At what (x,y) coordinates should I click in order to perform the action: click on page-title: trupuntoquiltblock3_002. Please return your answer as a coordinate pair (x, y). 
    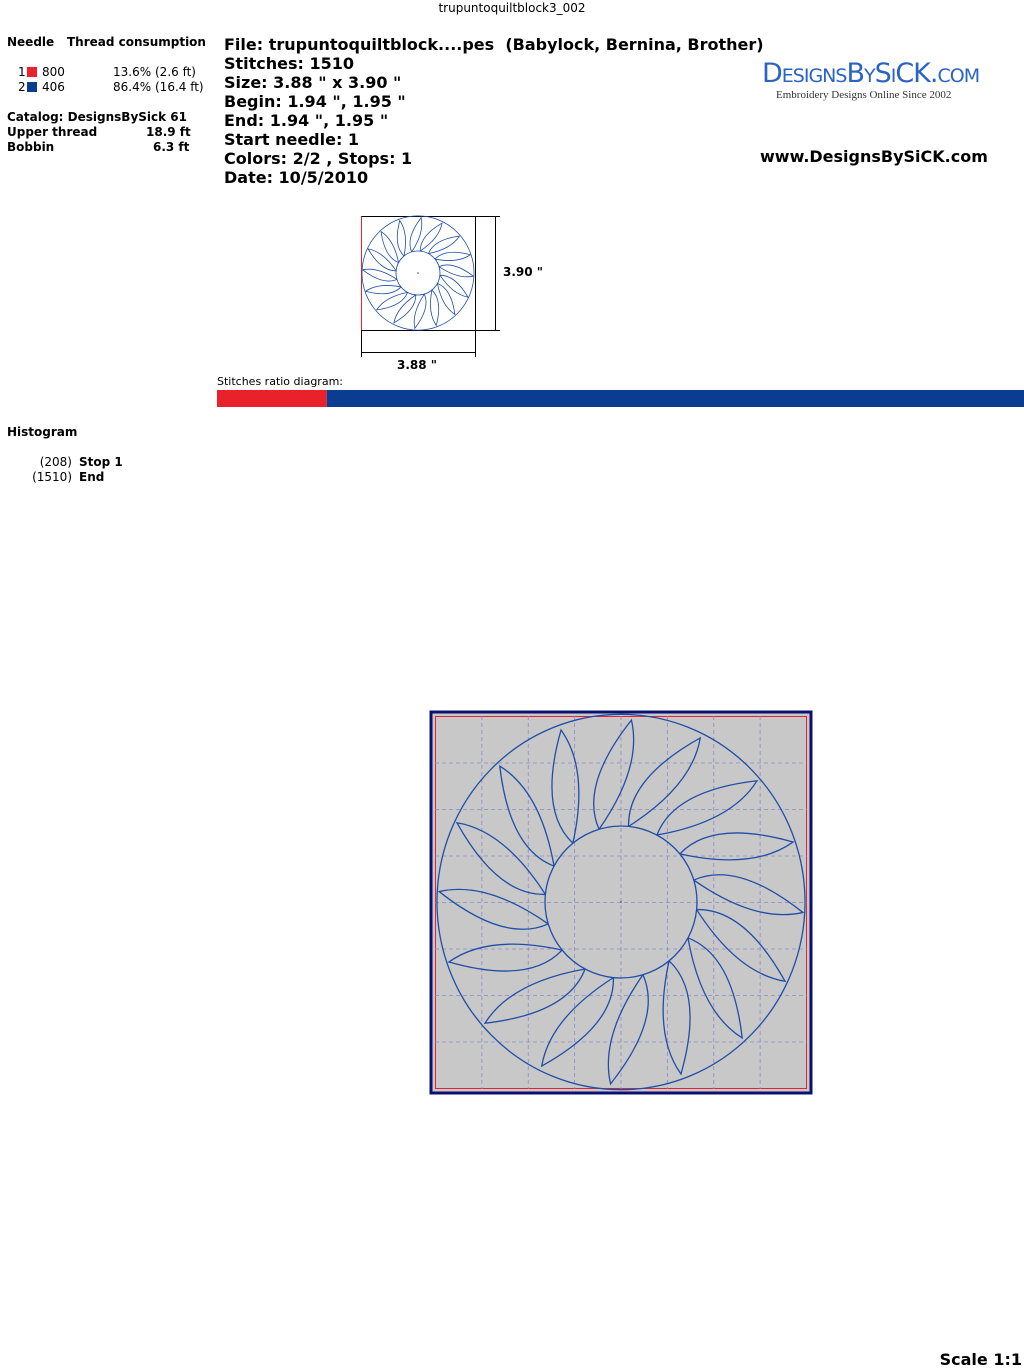
    Looking at the image, I should click on (512, 8).